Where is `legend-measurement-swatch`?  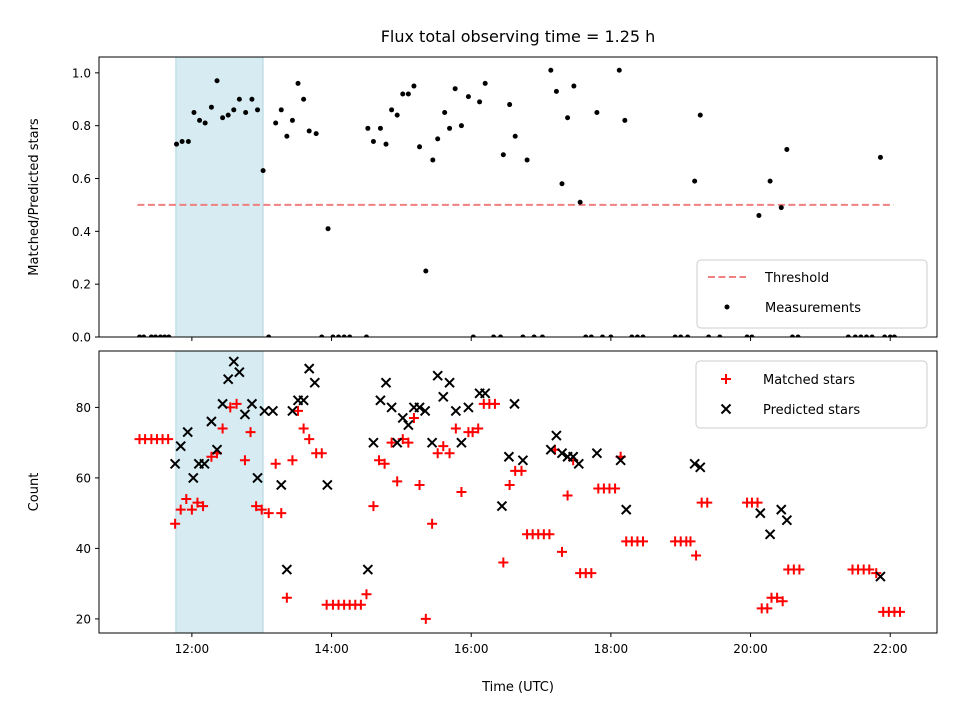 legend-measurement-swatch is located at coordinates (727, 307).